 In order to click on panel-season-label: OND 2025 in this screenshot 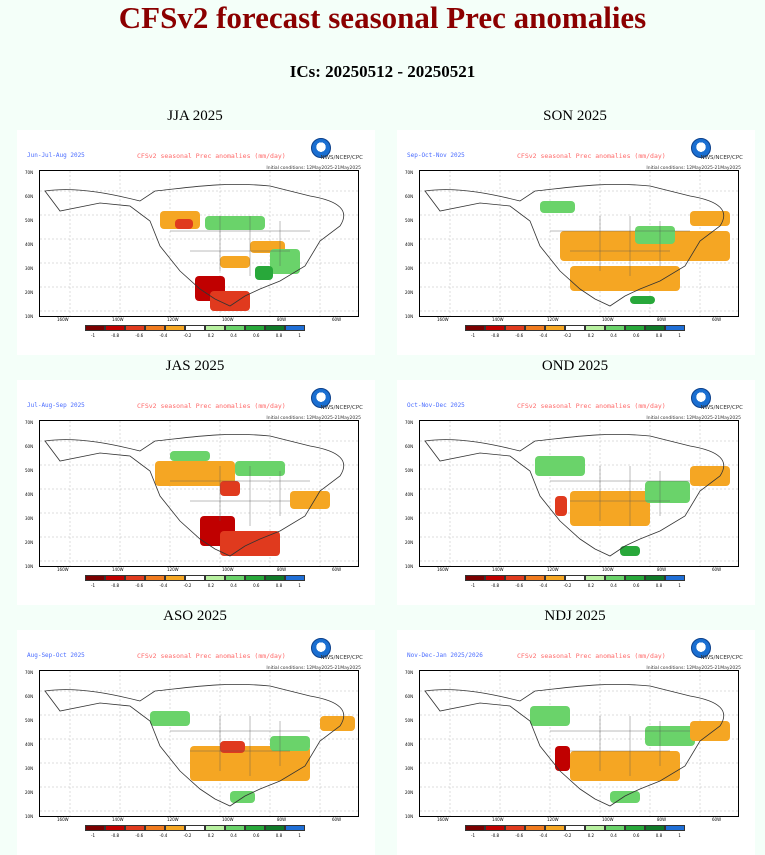, I will do `click(575, 366)`.